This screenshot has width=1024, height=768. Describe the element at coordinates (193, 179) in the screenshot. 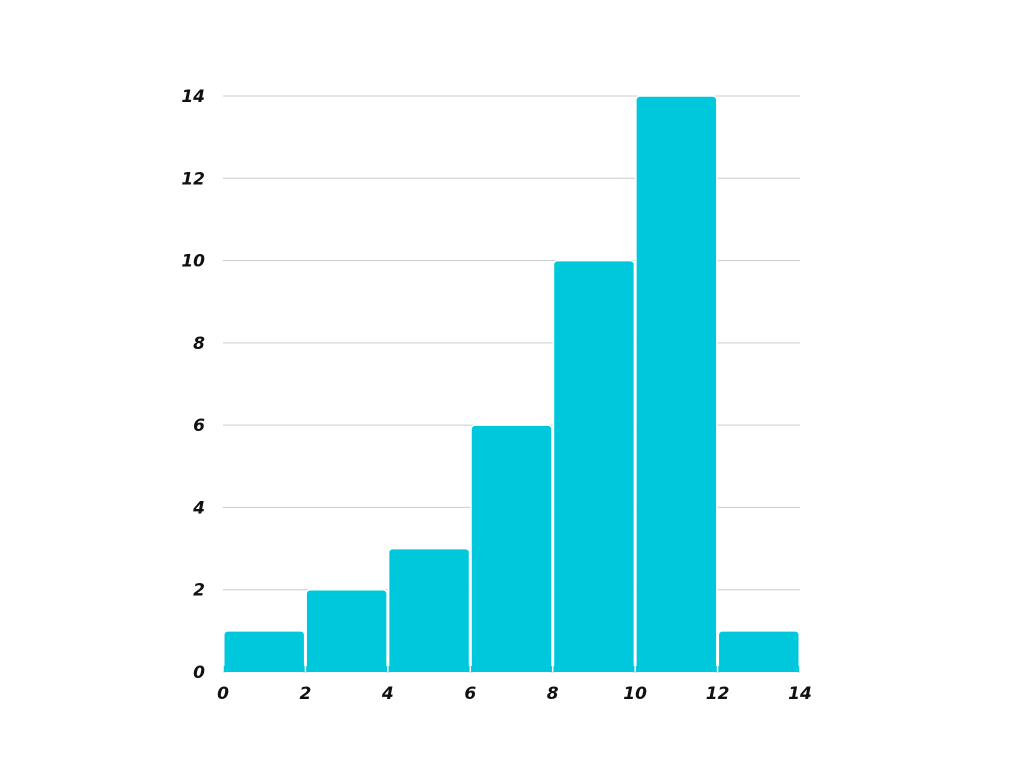

I see `y-tick-label-12: 12` at that location.